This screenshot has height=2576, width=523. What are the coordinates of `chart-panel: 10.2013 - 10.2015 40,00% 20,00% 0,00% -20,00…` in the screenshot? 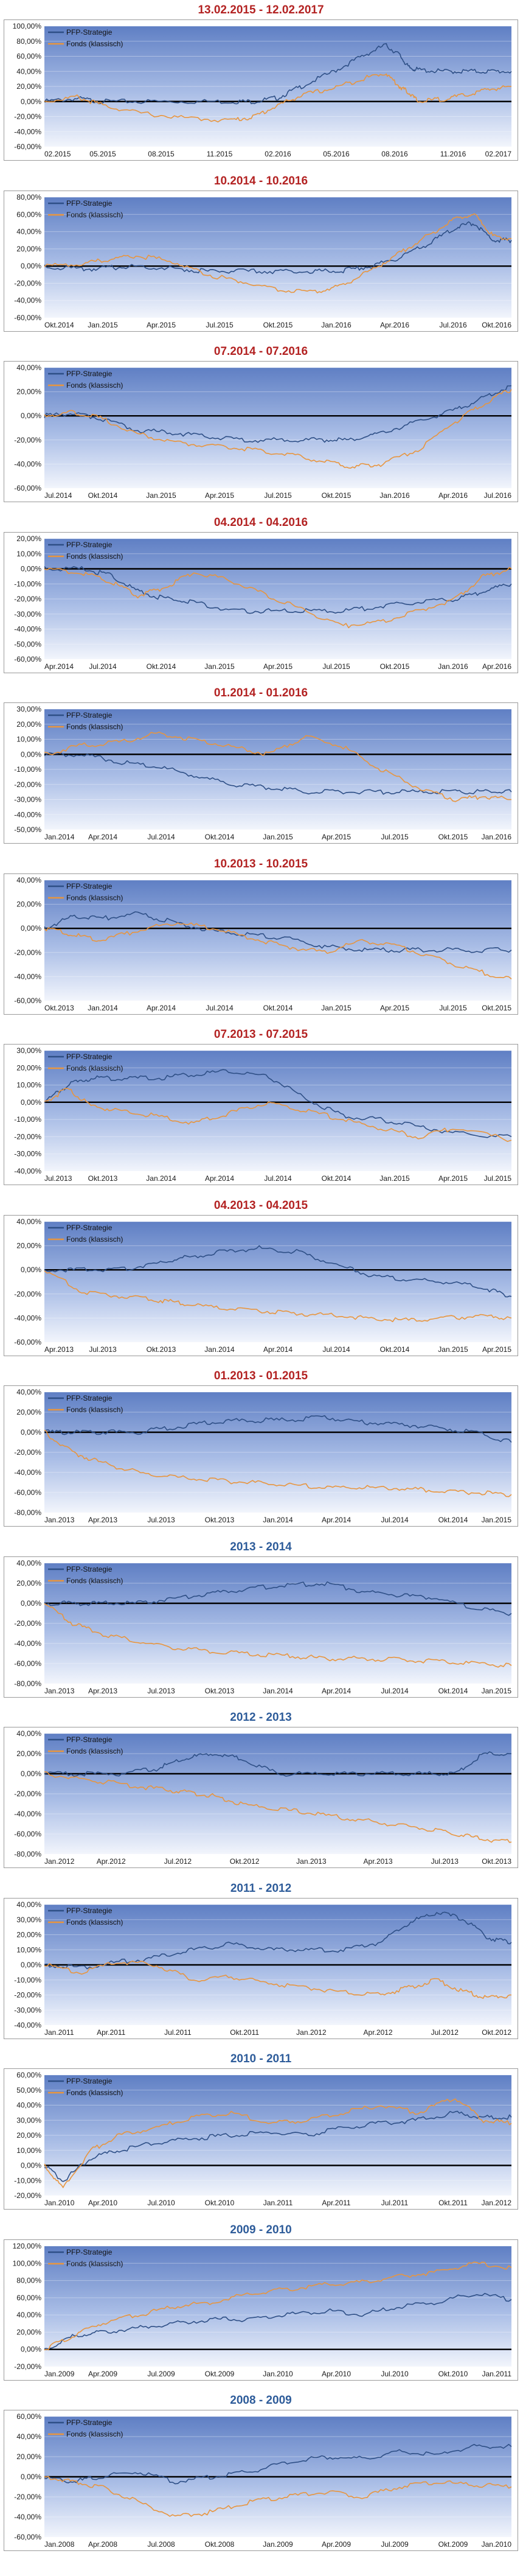 It's located at (261, 939).